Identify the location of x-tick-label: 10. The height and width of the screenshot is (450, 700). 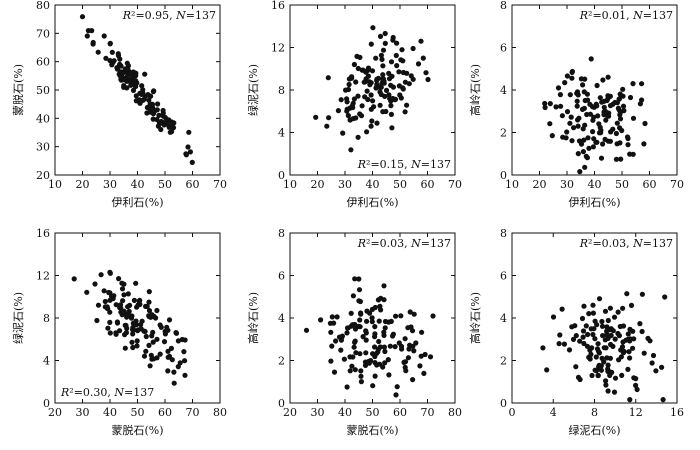
(512, 184).